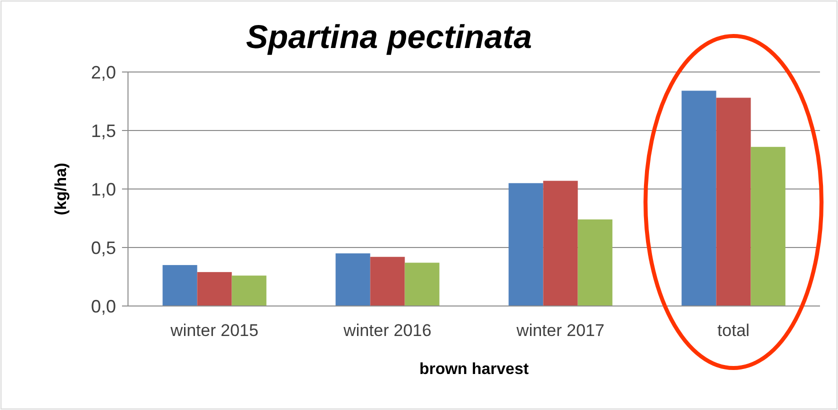  What do you see at coordinates (733, 330) in the screenshot?
I see `x-tick-label: total` at bounding box center [733, 330].